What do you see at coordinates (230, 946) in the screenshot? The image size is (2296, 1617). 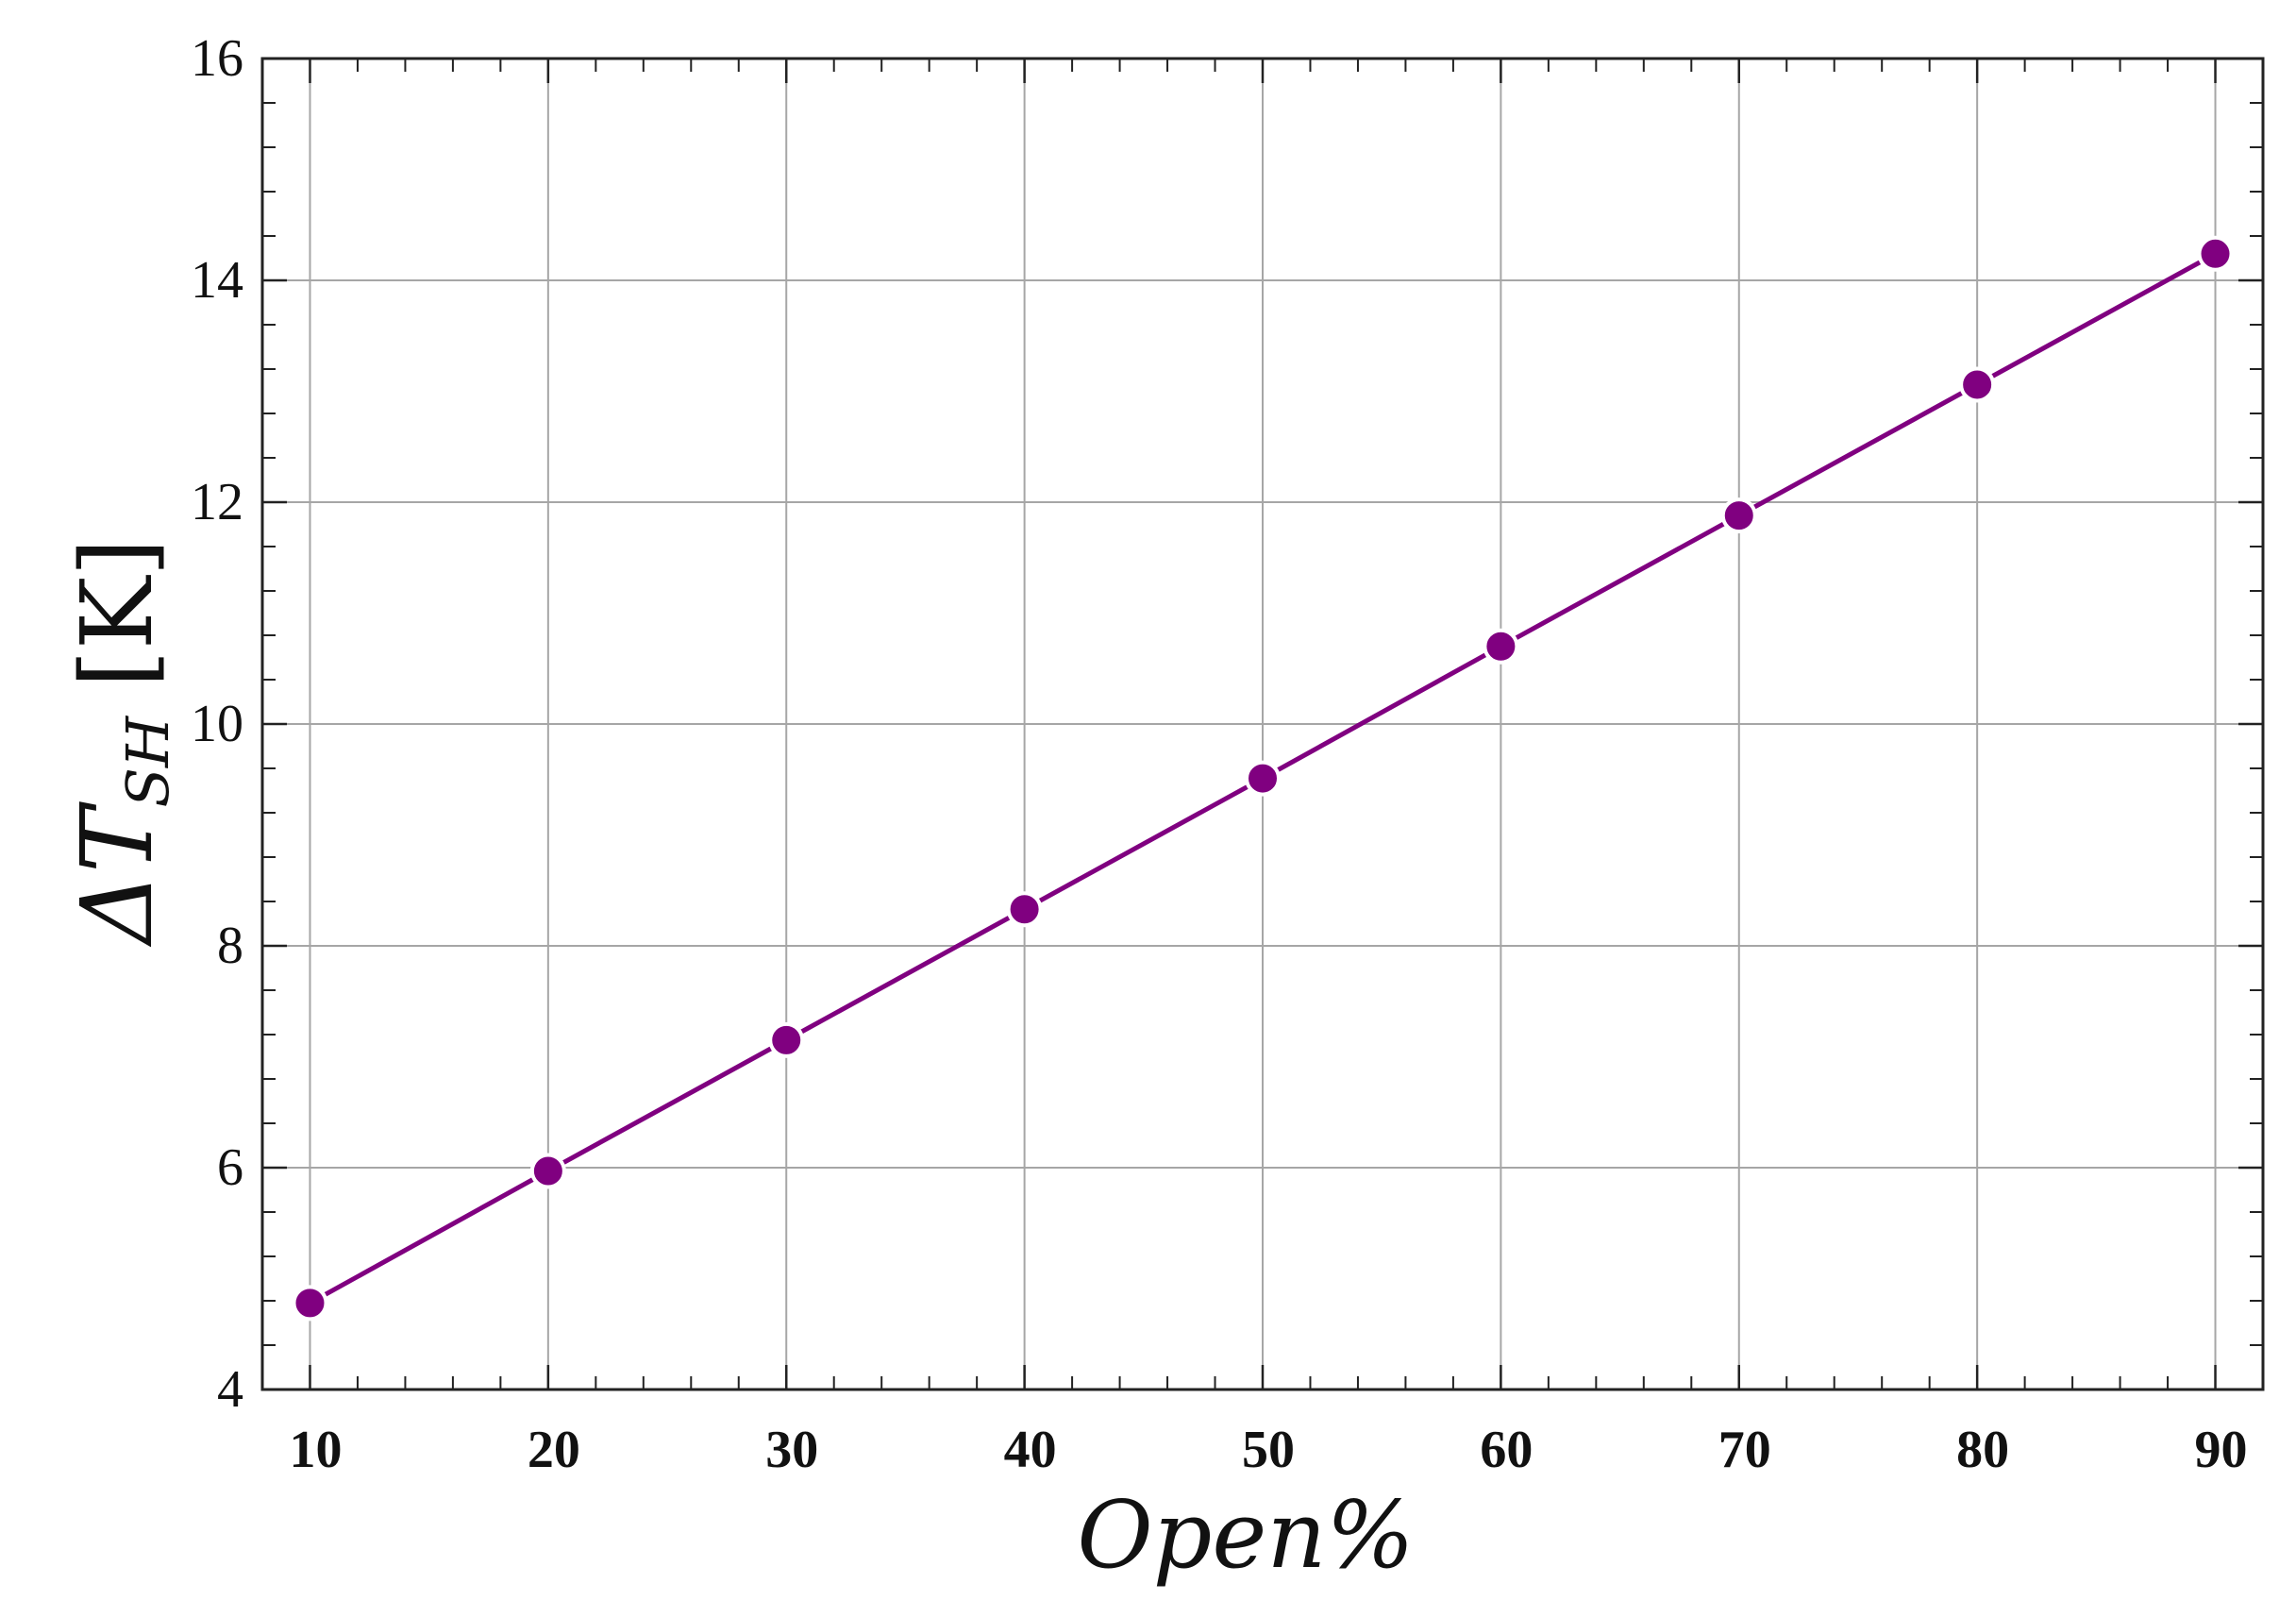 I see `y-tick-label: 8` at bounding box center [230, 946].